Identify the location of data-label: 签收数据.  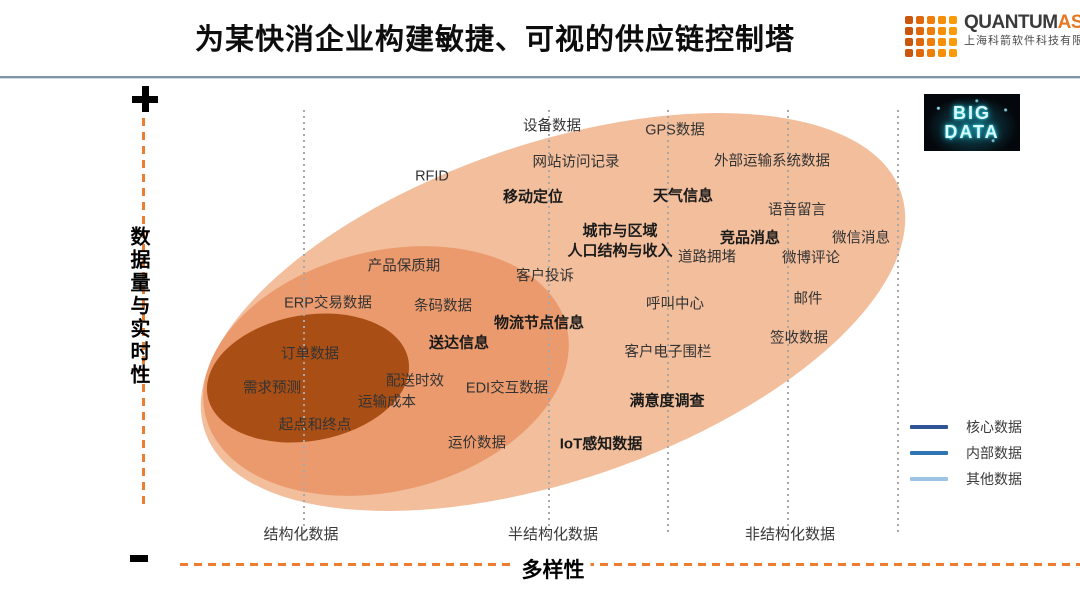
(799, 338).